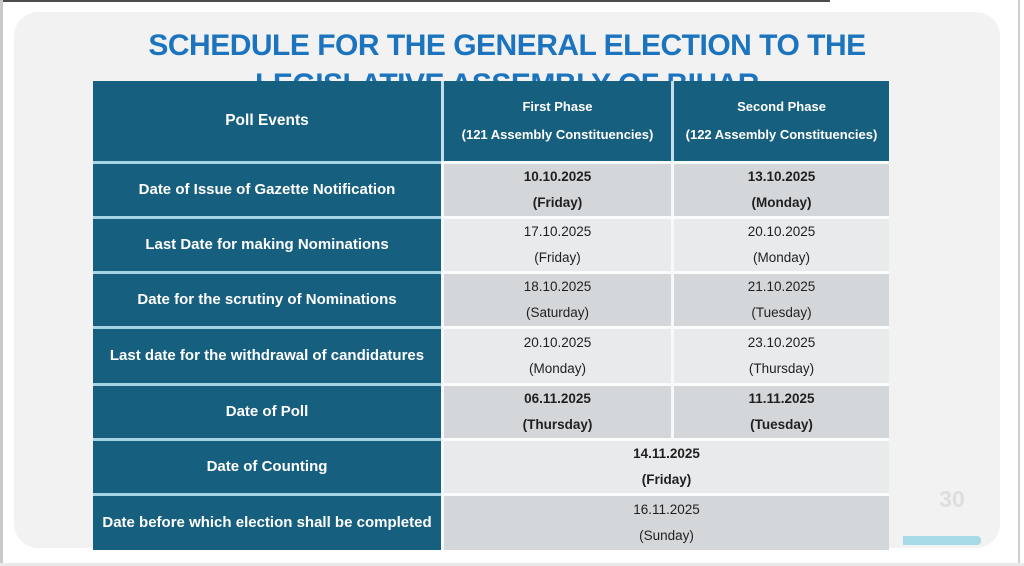 The width and height of the screenshot is (1024, 566). Describe the element at coordinates (780, 410) in the screenshot. I see `second-phase-cell: 11.11.2025 (Tuesday)` at that location.